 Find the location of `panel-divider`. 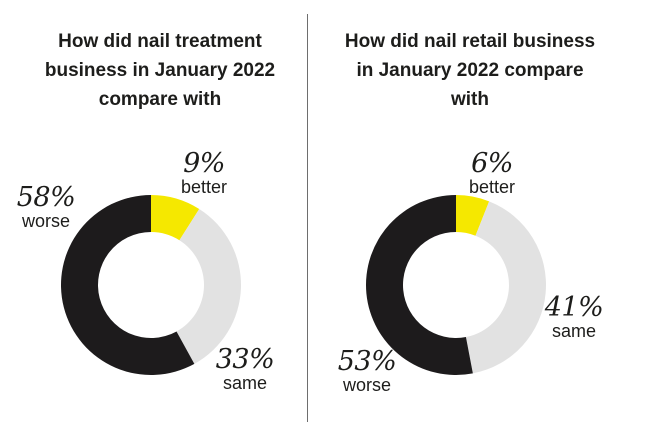

panel-divider is located at coordinates (307, 218).